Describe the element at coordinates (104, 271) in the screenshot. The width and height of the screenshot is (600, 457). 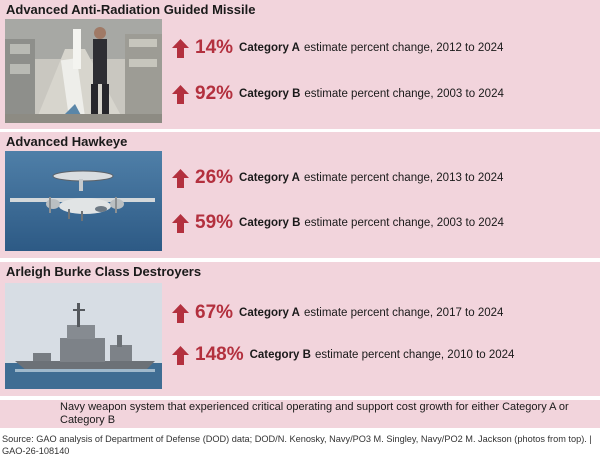
I see `panel-title: Arleigh Burke Class Destroyers` at that location.